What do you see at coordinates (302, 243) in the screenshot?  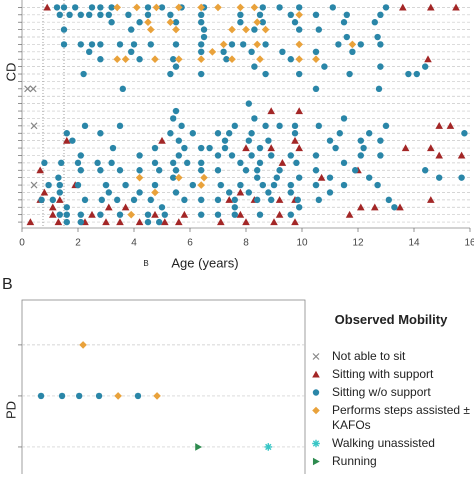 I see `x-tick-label: 10` at bounding box center [302, 243].